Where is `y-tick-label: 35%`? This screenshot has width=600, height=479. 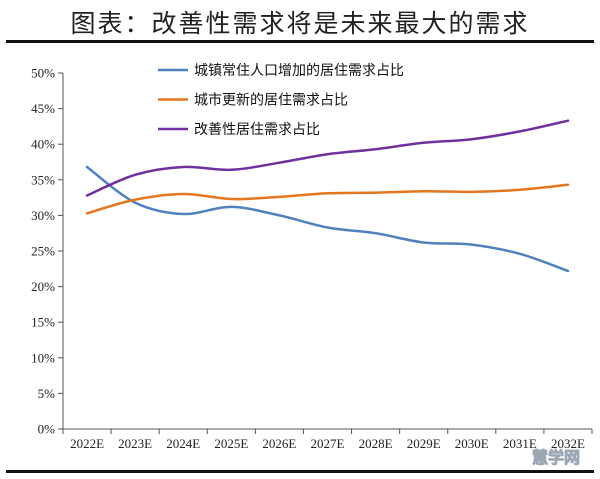
y-tick-label: 35% is located at coordinates (43, 179).